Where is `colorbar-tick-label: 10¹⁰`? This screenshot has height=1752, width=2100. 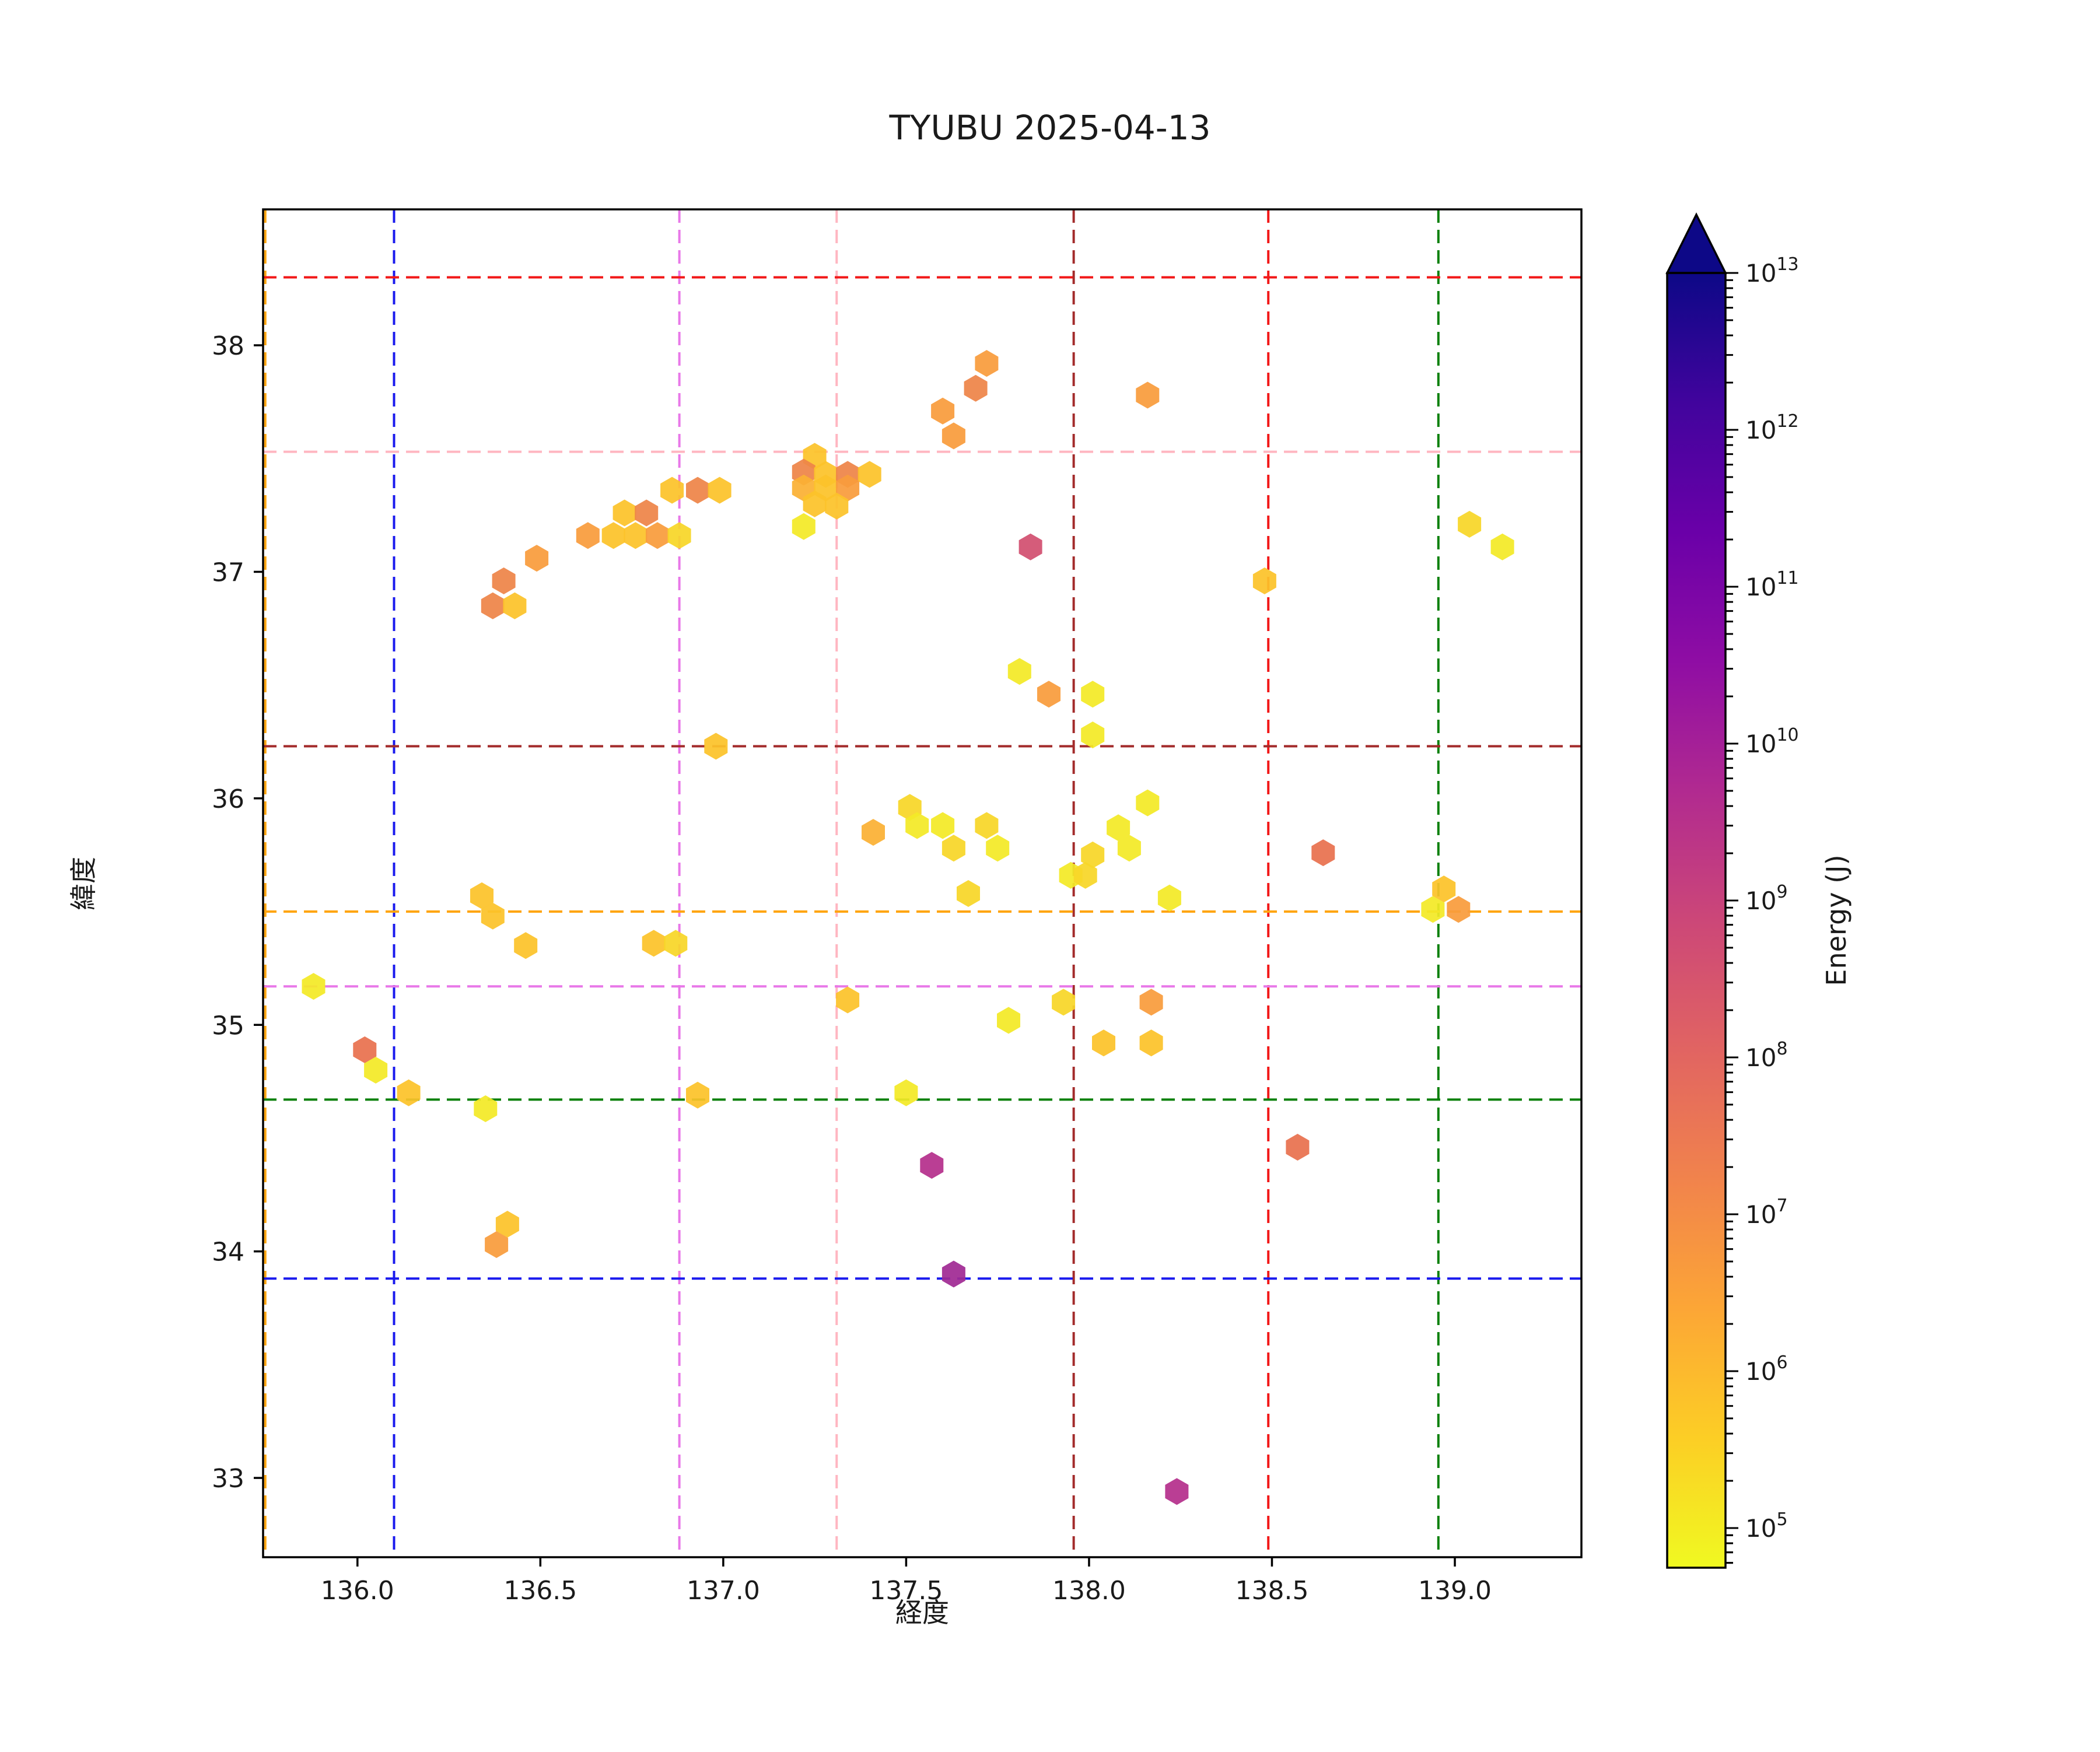
colorbar-tick-label: 10¹⁰ is located at coordinates (1772, 741).